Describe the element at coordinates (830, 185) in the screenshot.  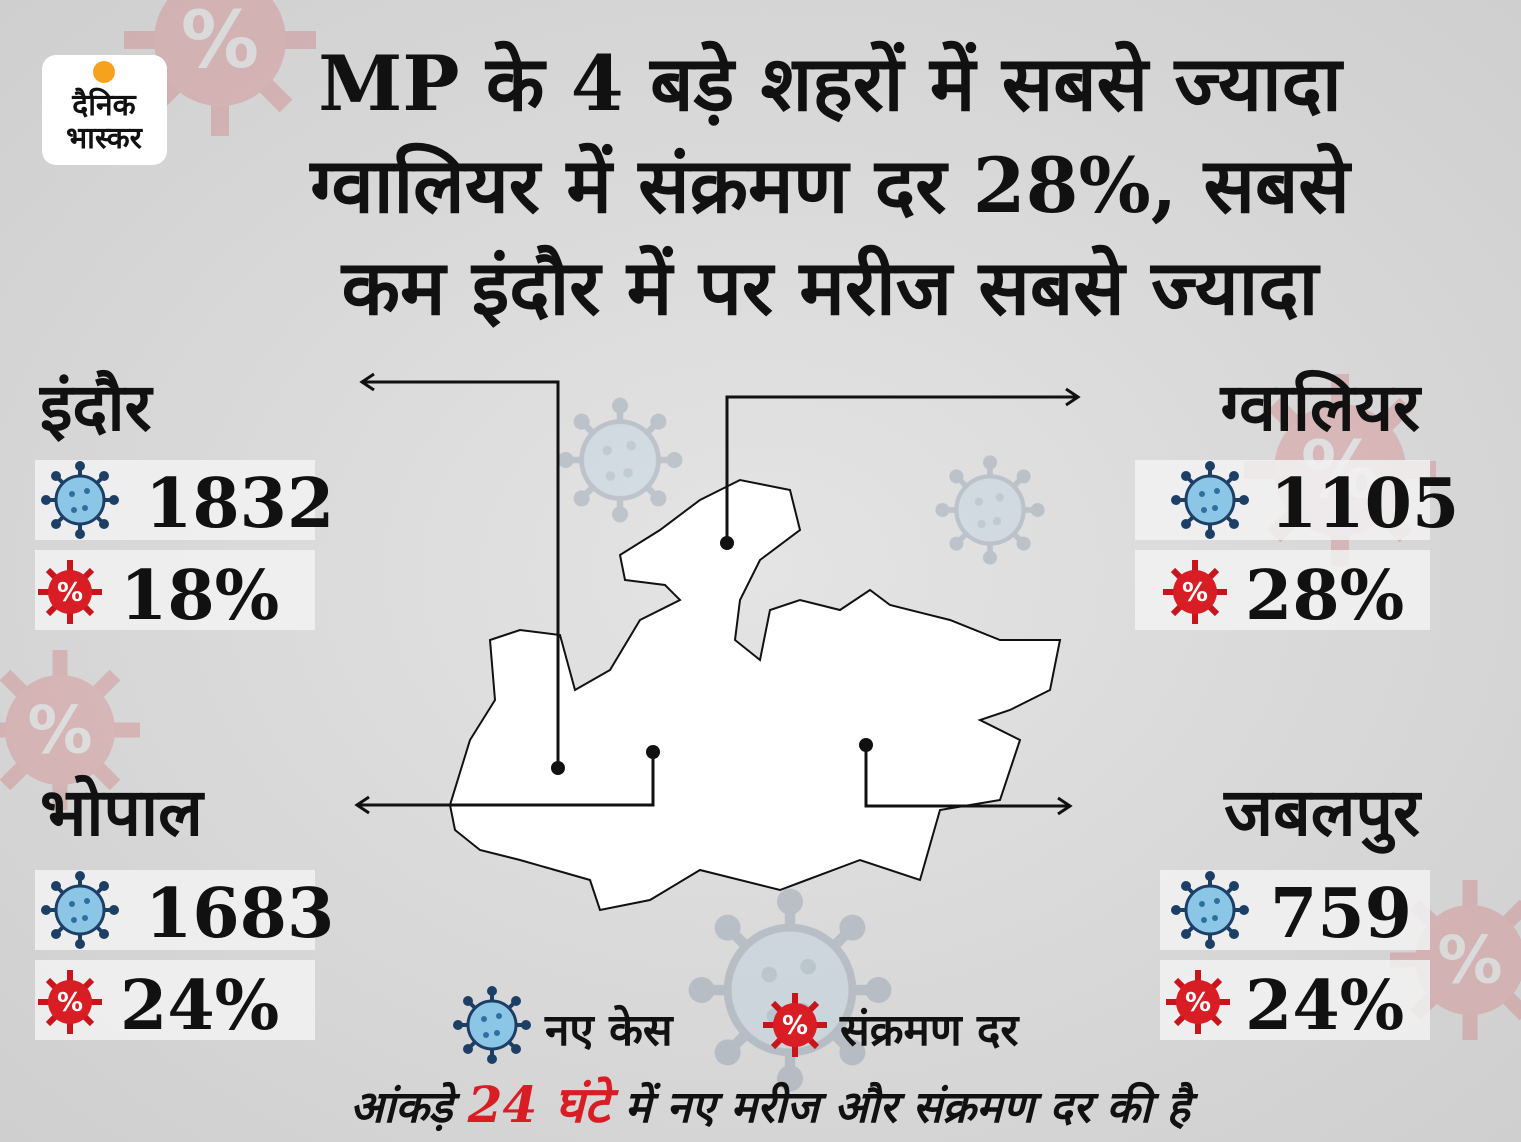
I see `title-line: ग्वालियर में संक्रमण दर 28%, सबसे` at that location.